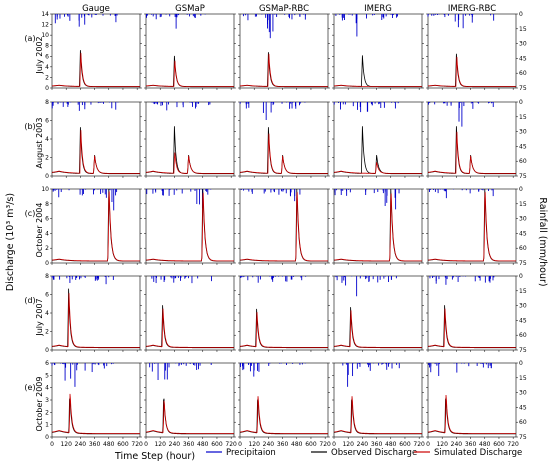  I want to click on panel: 0 15 30 45 60 75 IMERG-RBC, so click(476, 48).